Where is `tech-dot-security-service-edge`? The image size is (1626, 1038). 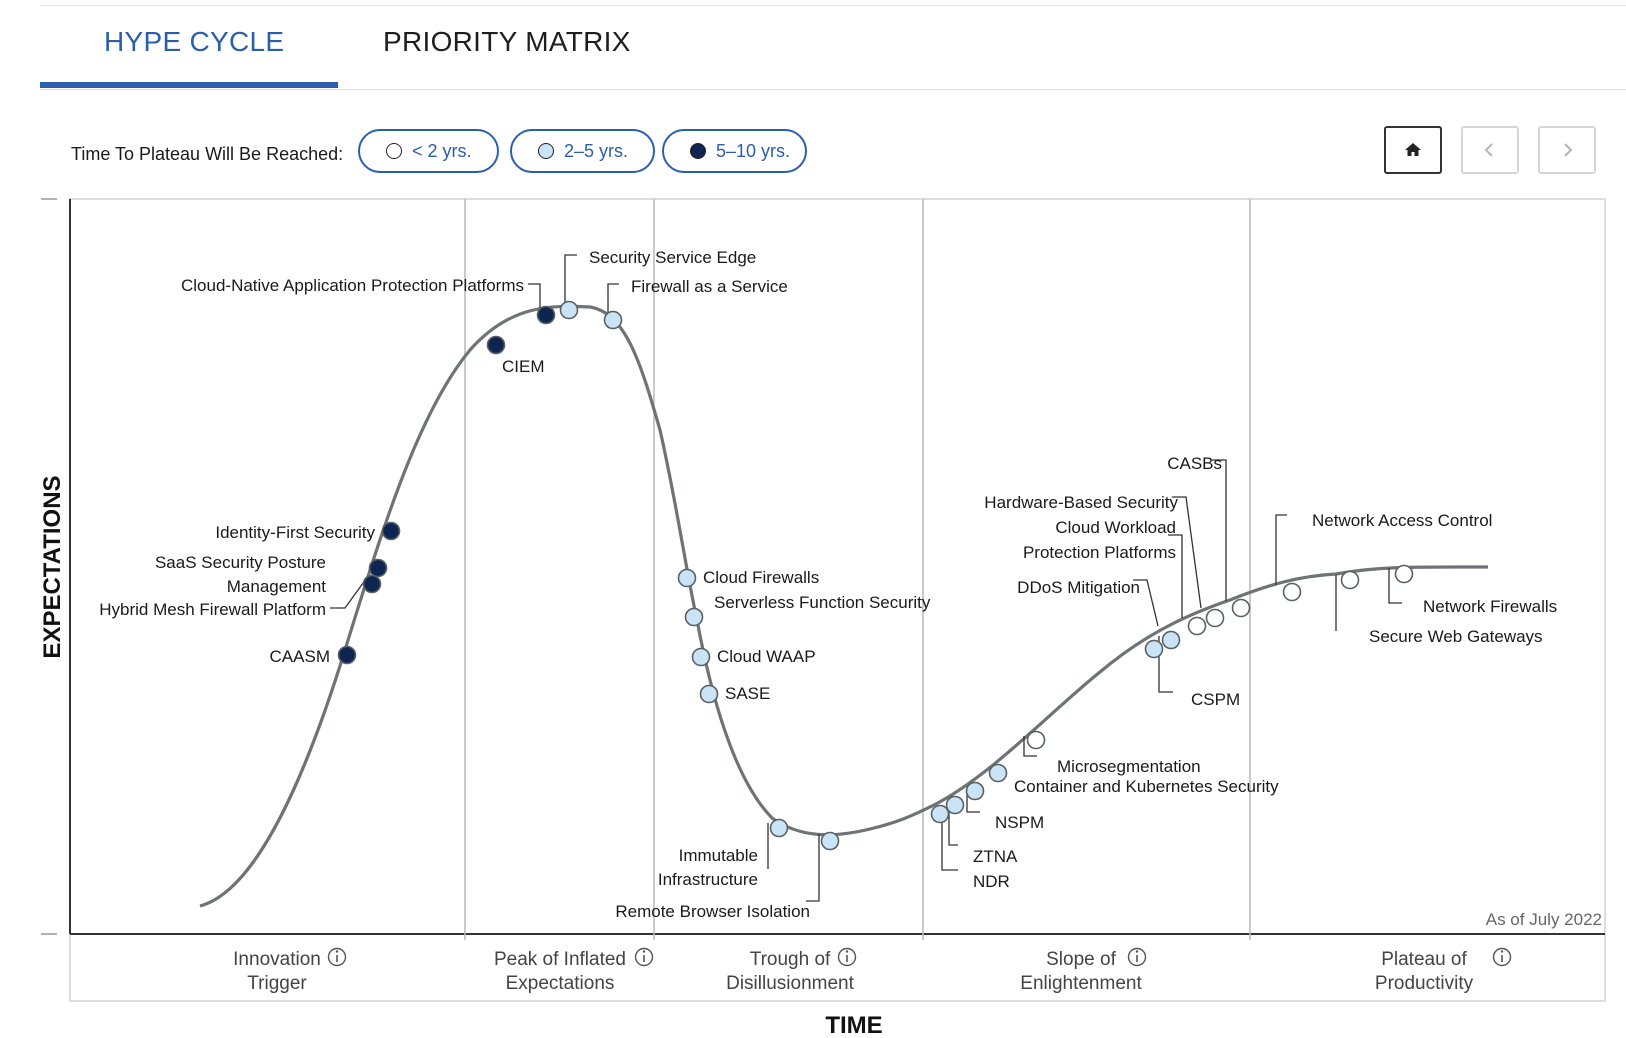 tech-dot-security-service-edge is located at coordinates (569, 310).